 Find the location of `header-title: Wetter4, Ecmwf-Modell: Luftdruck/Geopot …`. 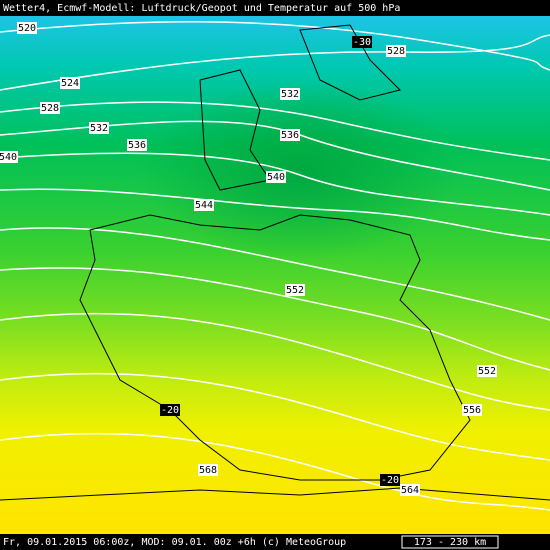

header-title: Wetter4, Ecmwf-Modell: Luftdruck/Geopot … is located at coordinates (201, 8).